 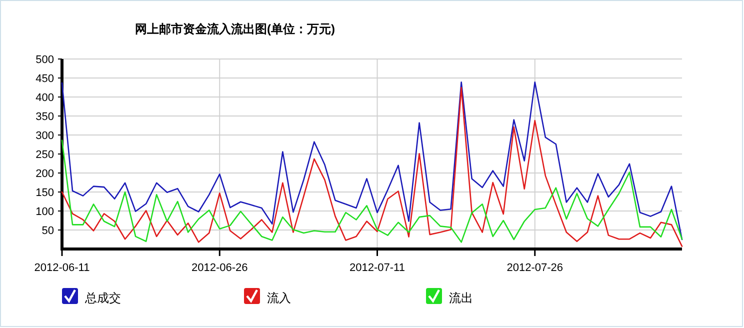 What do you see at coordinates (45, 155) in the screenshot?
I see `y-tick-label: 250` at bounding box center [45, 155].